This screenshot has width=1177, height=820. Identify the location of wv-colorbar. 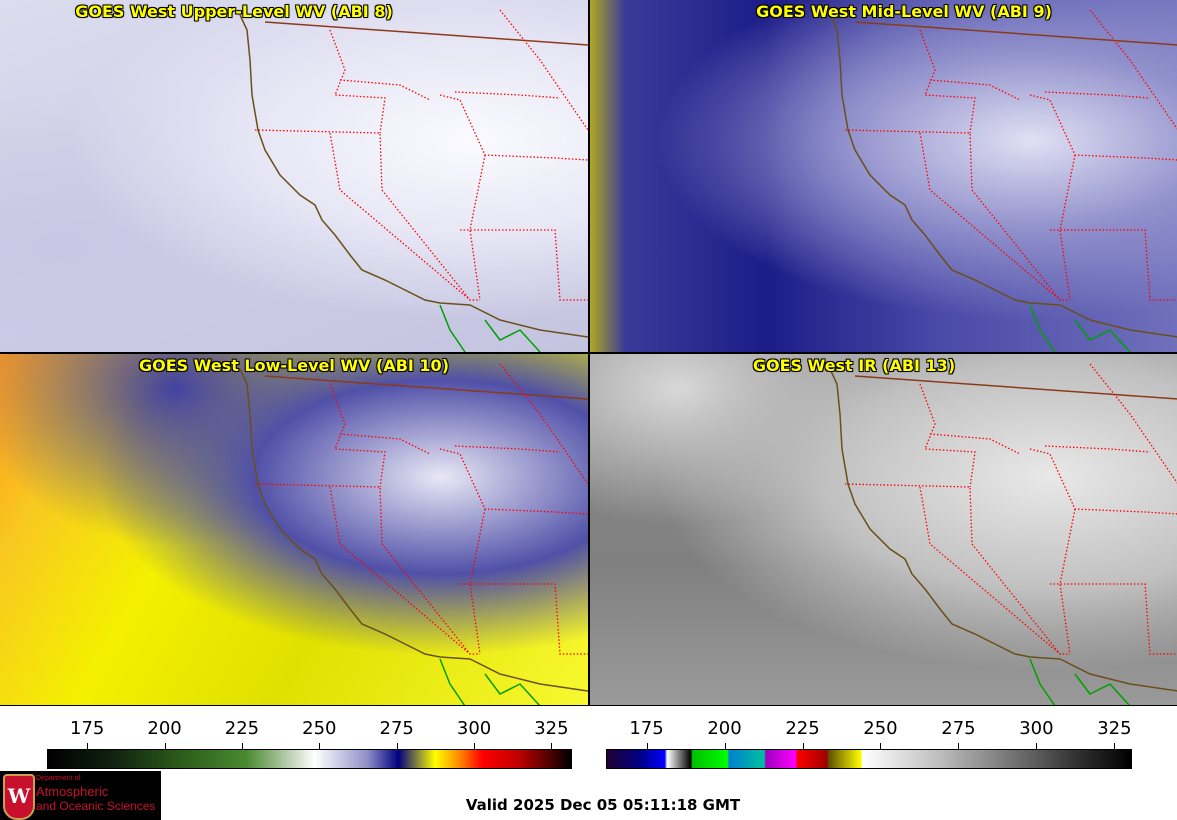
(309, 759).